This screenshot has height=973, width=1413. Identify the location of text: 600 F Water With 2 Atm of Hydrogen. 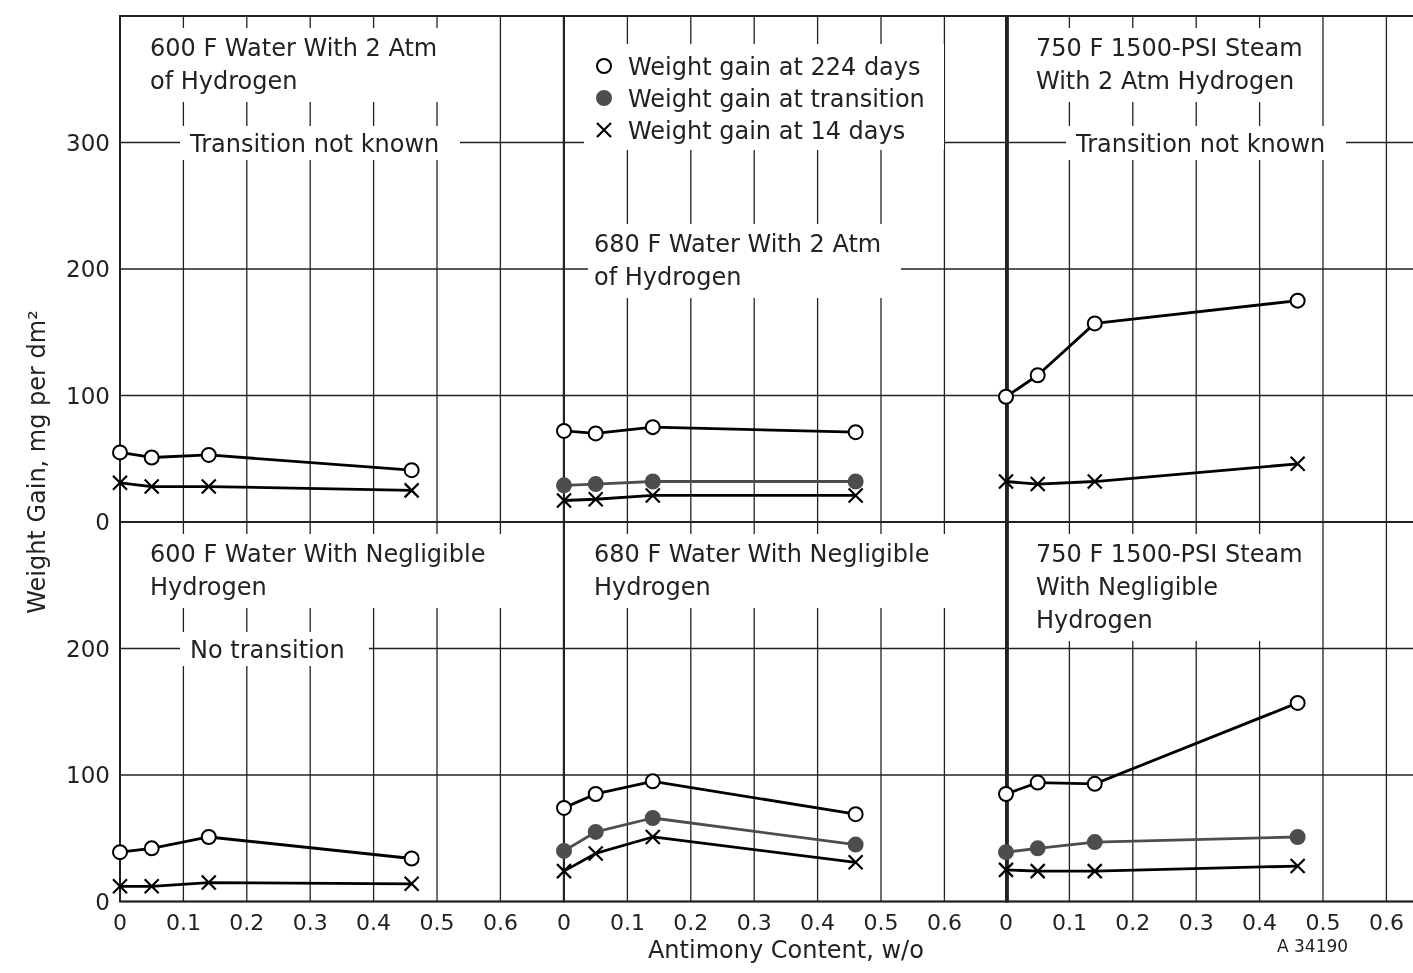
(294, 64).